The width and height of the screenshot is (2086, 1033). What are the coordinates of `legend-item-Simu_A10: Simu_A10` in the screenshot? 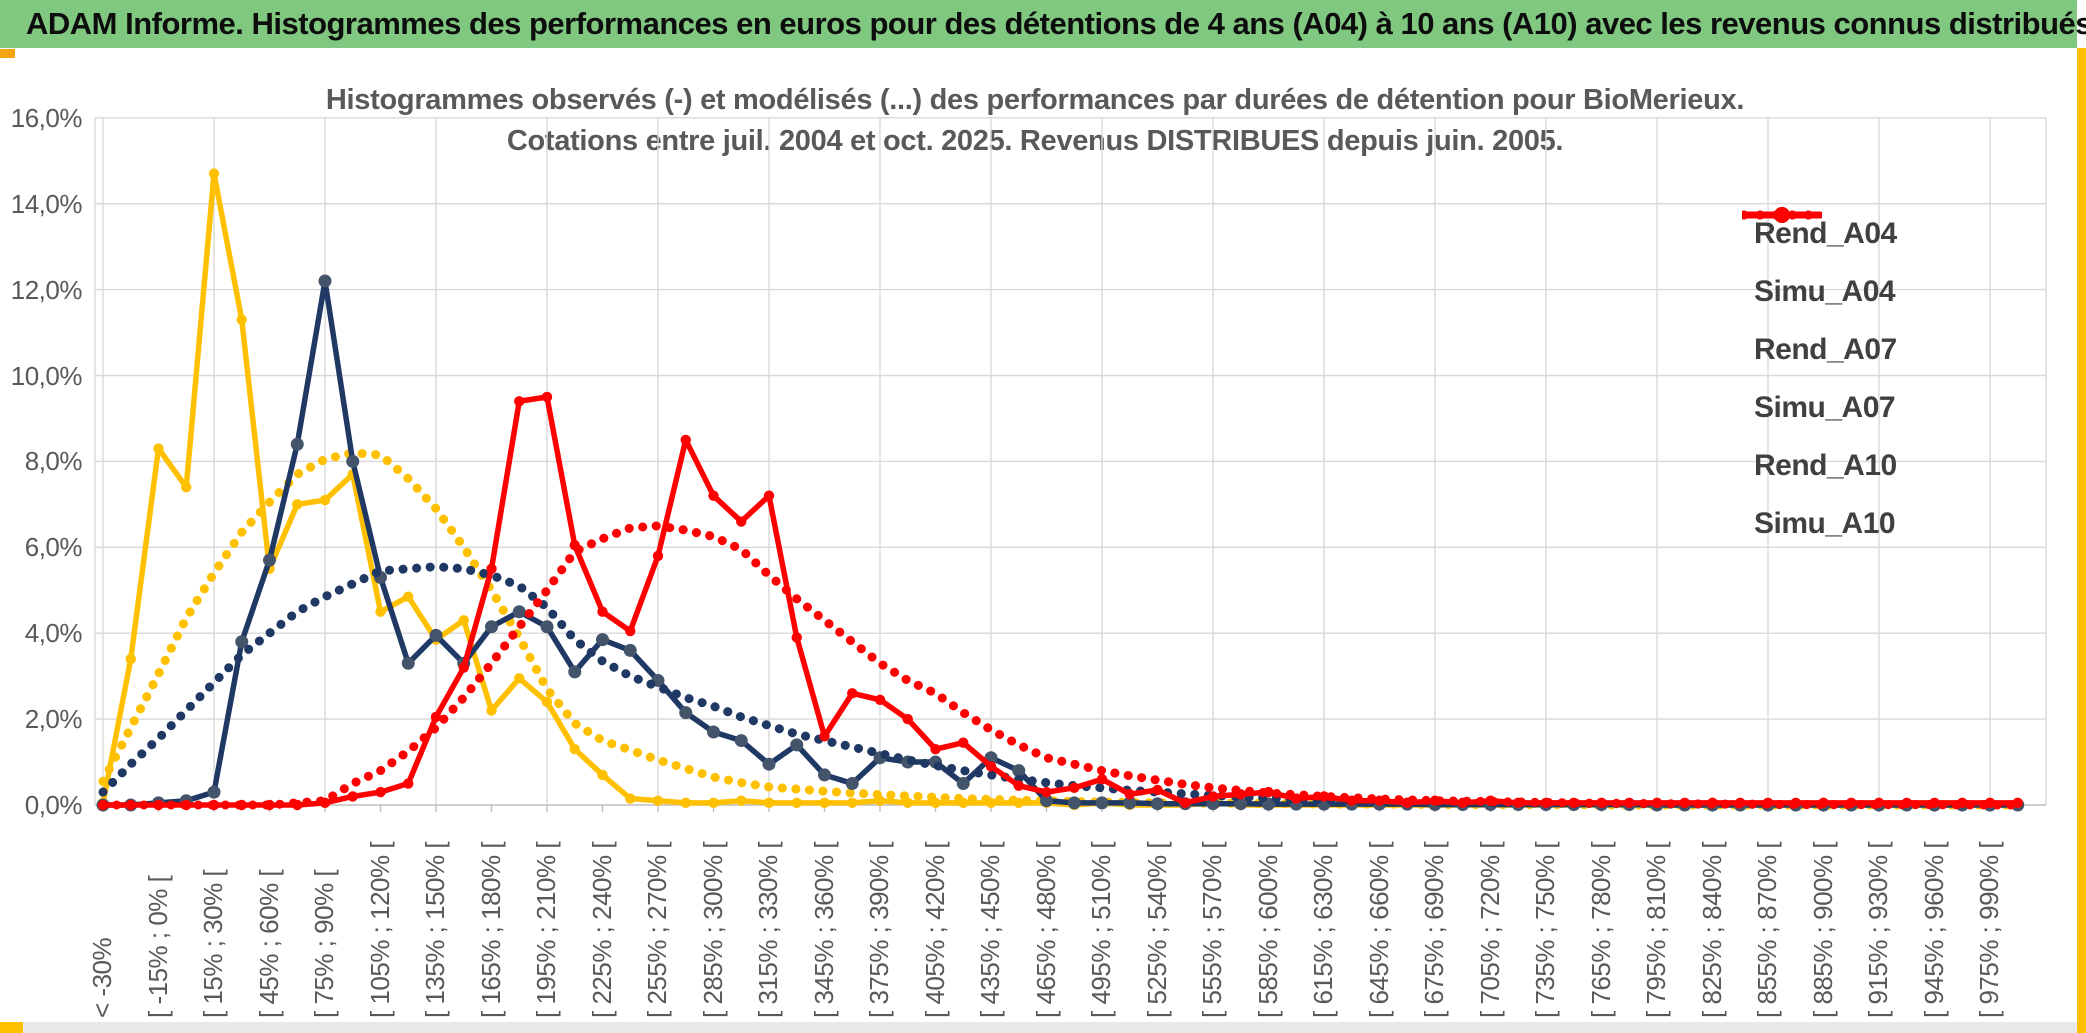 It's located at (1819, 381).